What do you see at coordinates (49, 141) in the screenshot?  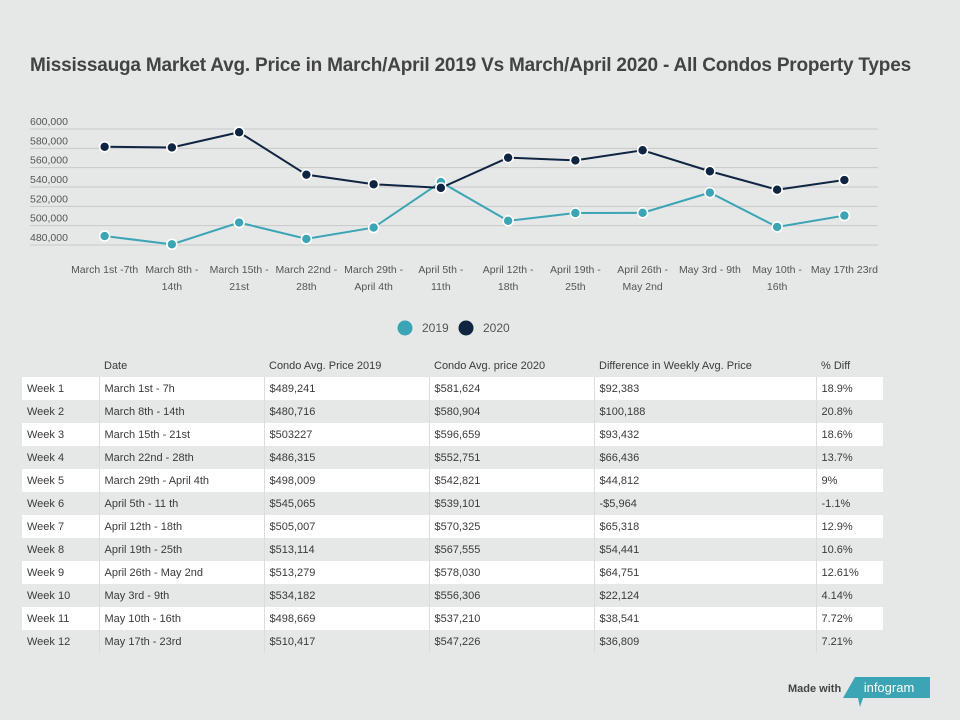 I see `y-tick-label: 580,000` at bounding box center [49, 141].